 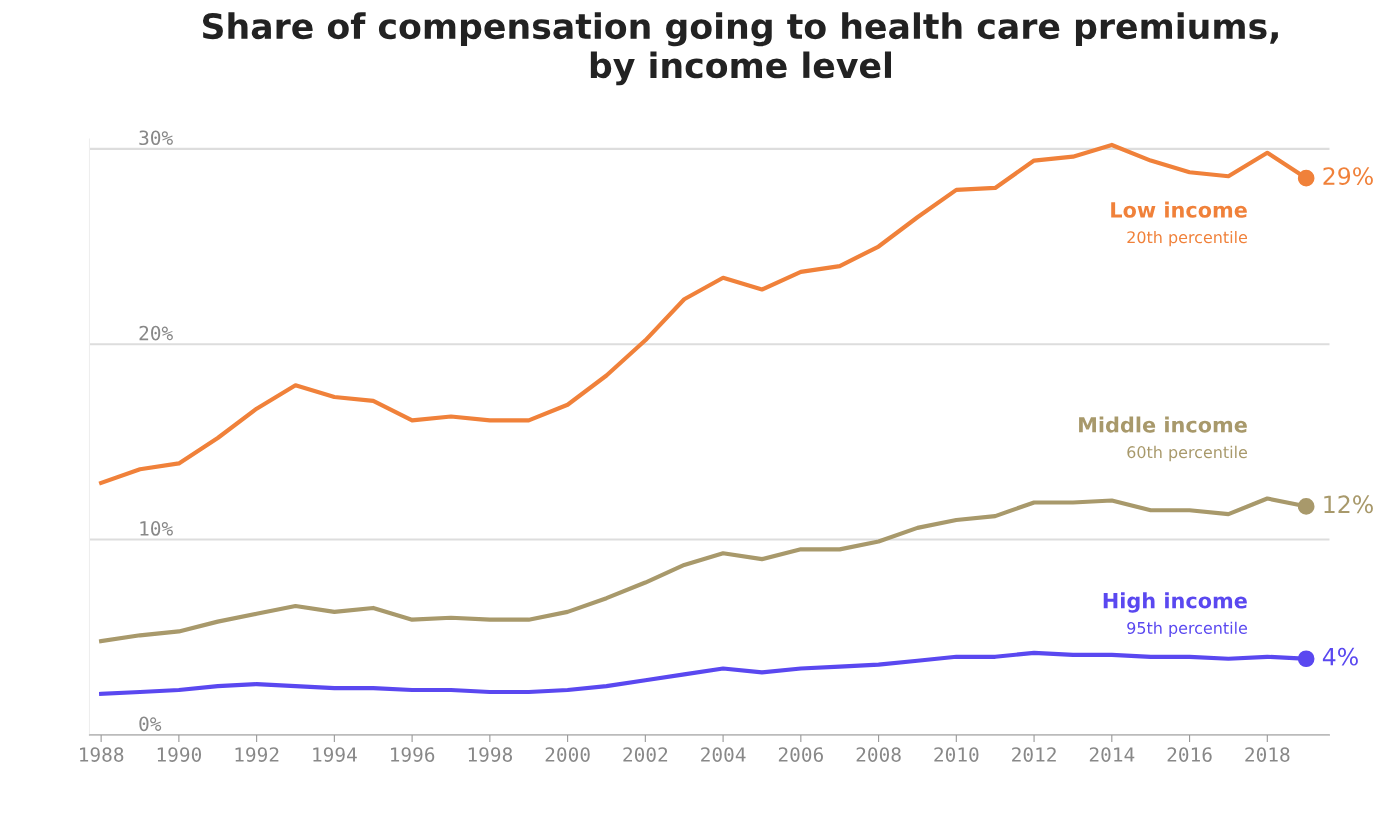 What do you see at coordinates (490, 754) in the screenshot?
I see `x-tick-label: 1998` at bounding box center [490, 754].